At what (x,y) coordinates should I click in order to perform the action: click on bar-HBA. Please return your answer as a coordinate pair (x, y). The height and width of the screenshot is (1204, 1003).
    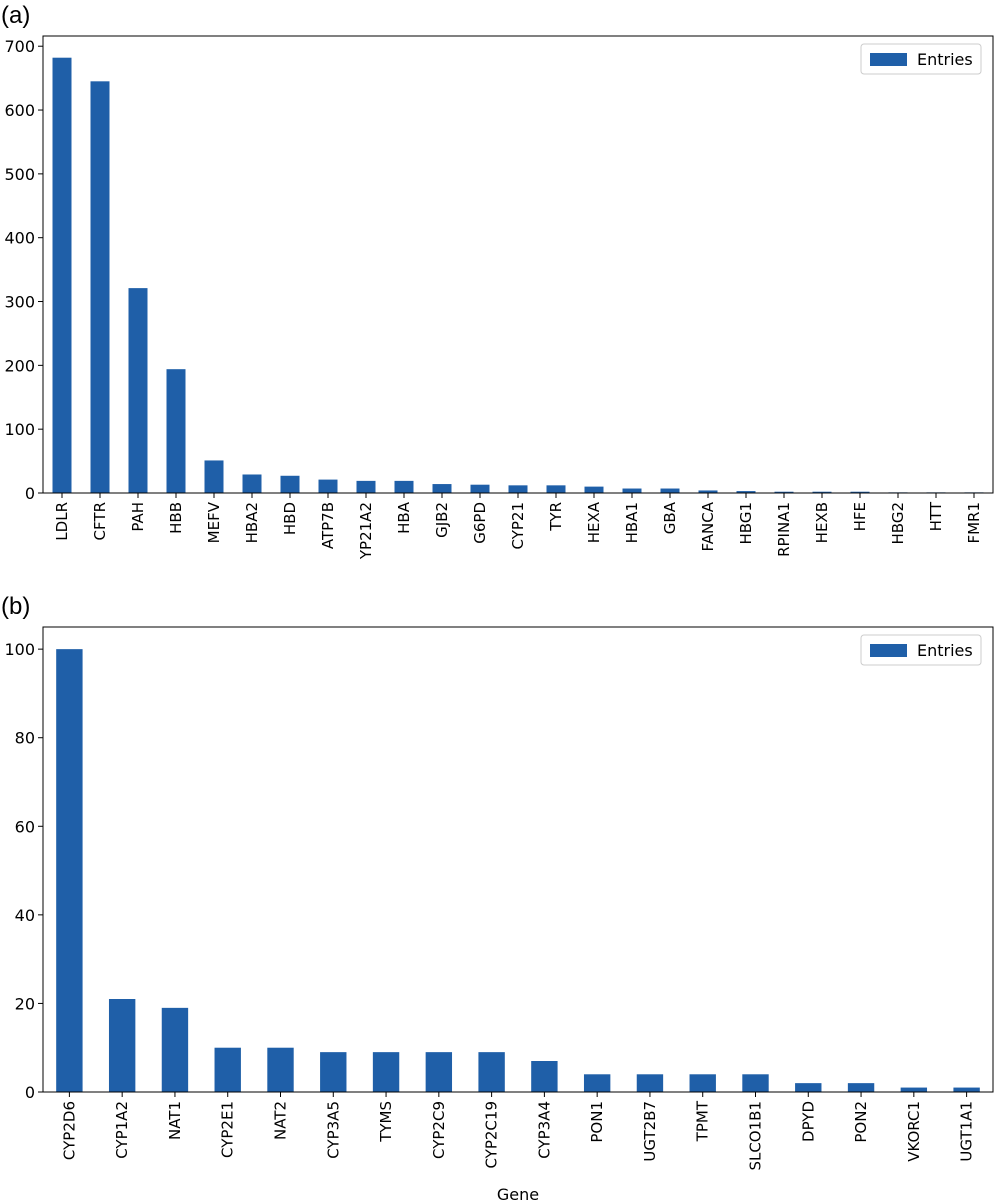
    Looking at the image, I should click on (404, 486).